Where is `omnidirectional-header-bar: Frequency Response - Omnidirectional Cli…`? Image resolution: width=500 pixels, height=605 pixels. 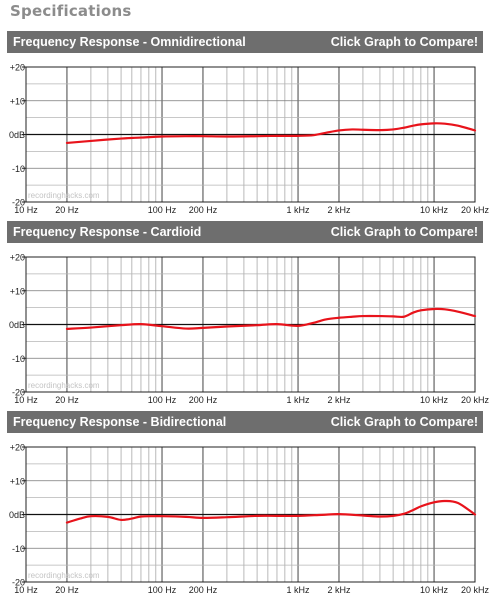
omnidirectional-header-bar: Frequency Response - Omnidirectional Cli… is located at coordinates (245, 42).